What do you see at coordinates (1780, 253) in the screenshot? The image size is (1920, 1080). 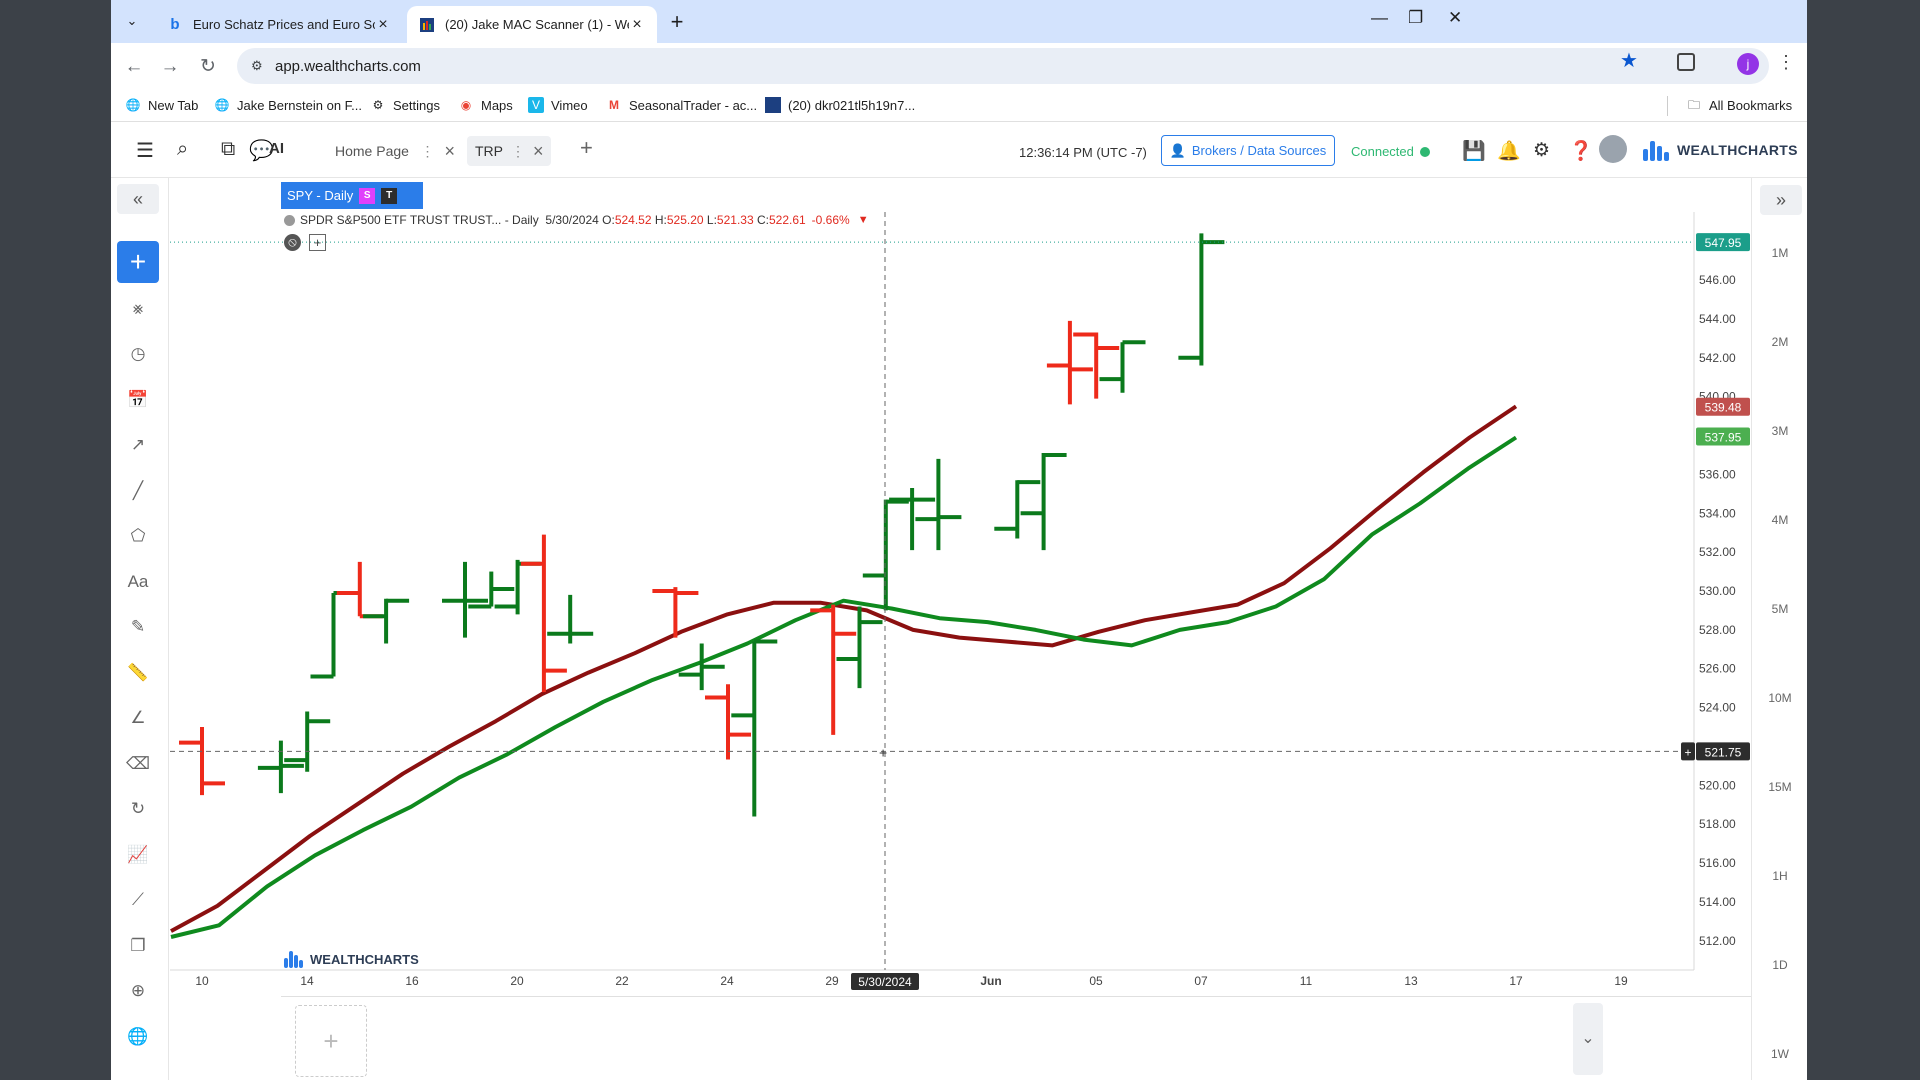 I see `timeframe-1m: 1M` at bounding box center [1780, 253].